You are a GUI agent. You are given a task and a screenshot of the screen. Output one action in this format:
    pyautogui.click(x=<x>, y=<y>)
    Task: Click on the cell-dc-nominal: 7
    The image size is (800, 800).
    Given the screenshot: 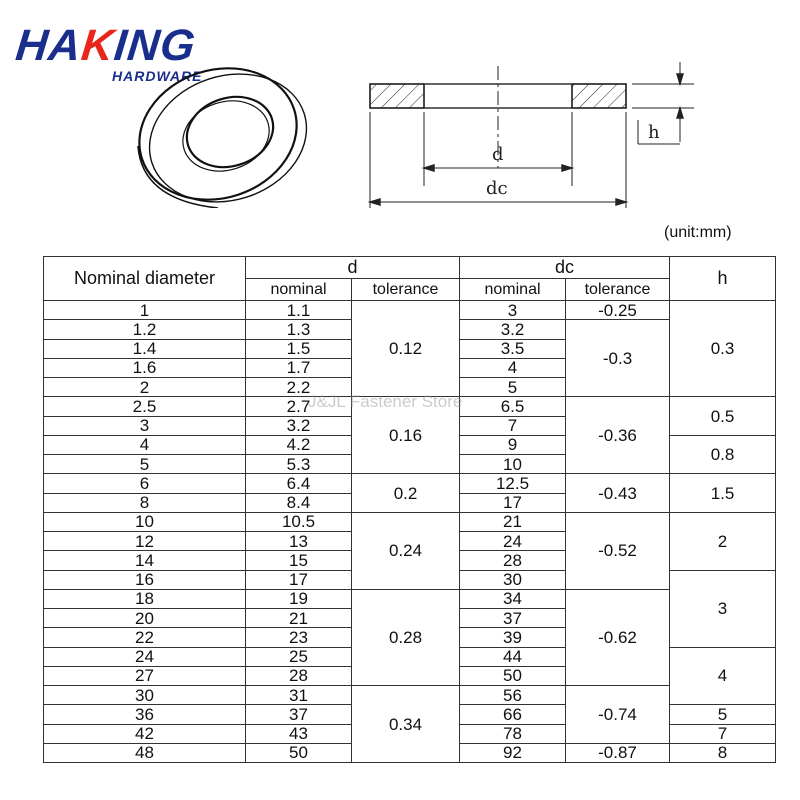 What is the action you would take?
    pyautogui.click(x=513, y=425)
    